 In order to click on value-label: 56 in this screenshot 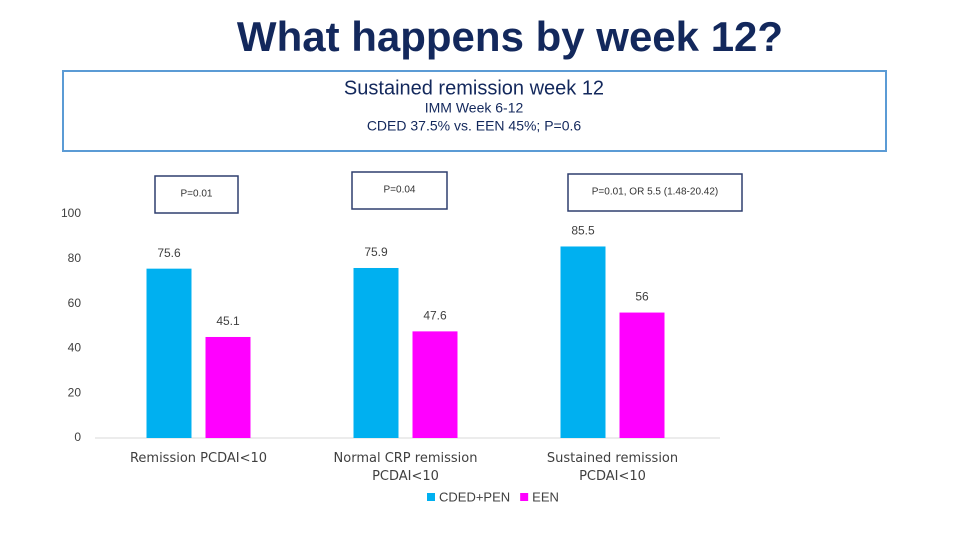, I will do `click(642, 297)`.